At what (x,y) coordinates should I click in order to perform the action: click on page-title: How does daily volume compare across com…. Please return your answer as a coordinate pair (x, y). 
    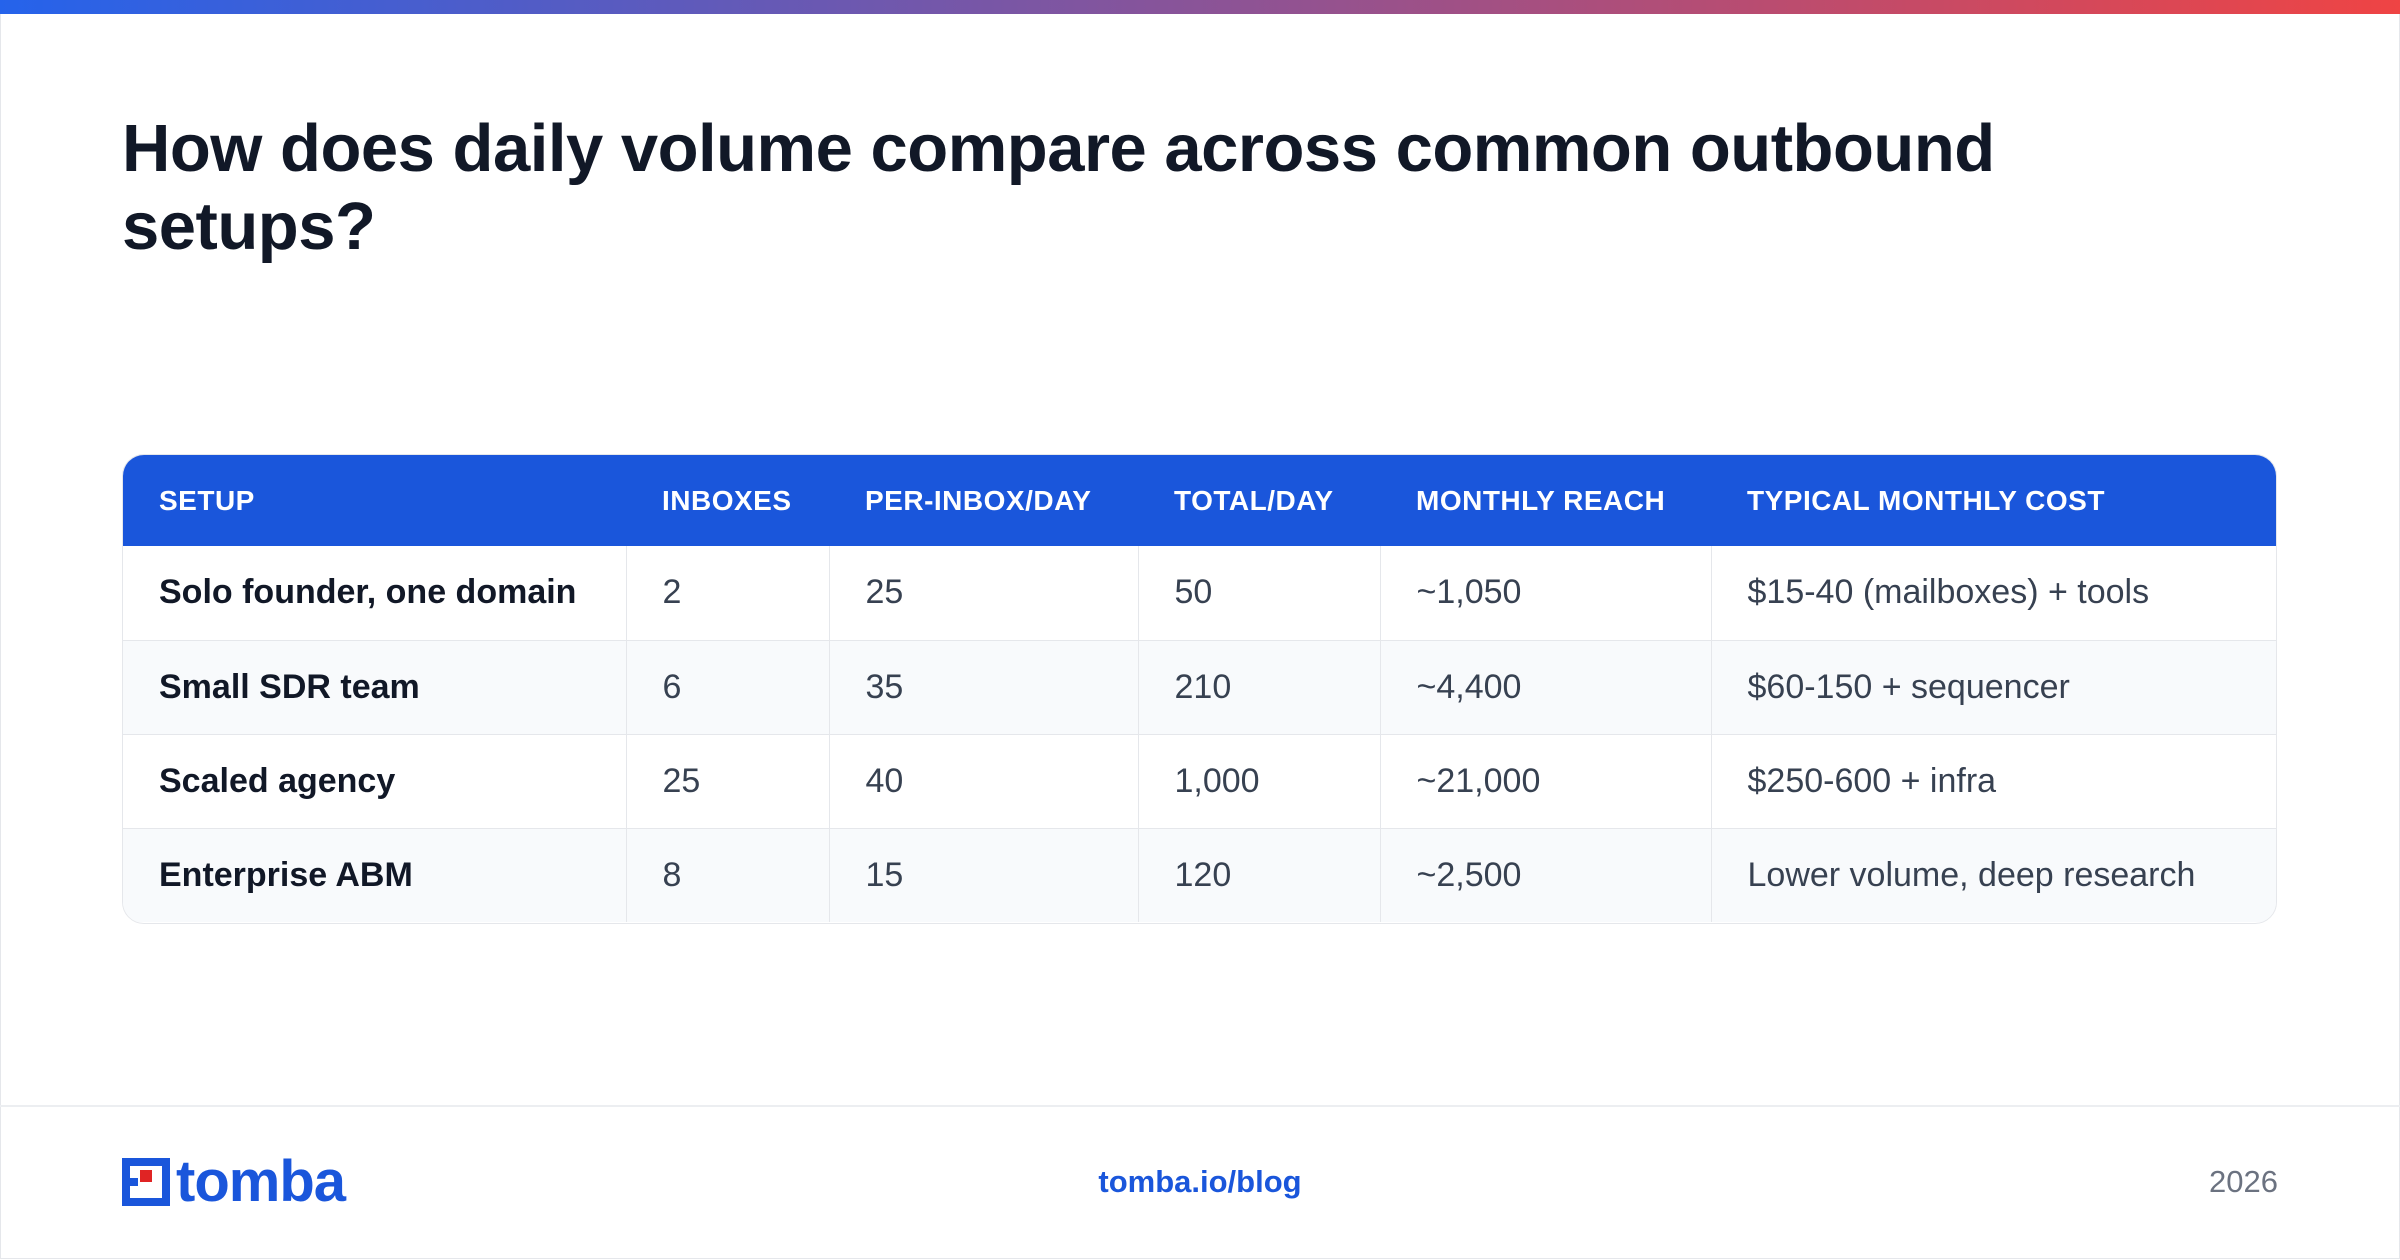
    Looking at the image, I should click on (1058, 187).